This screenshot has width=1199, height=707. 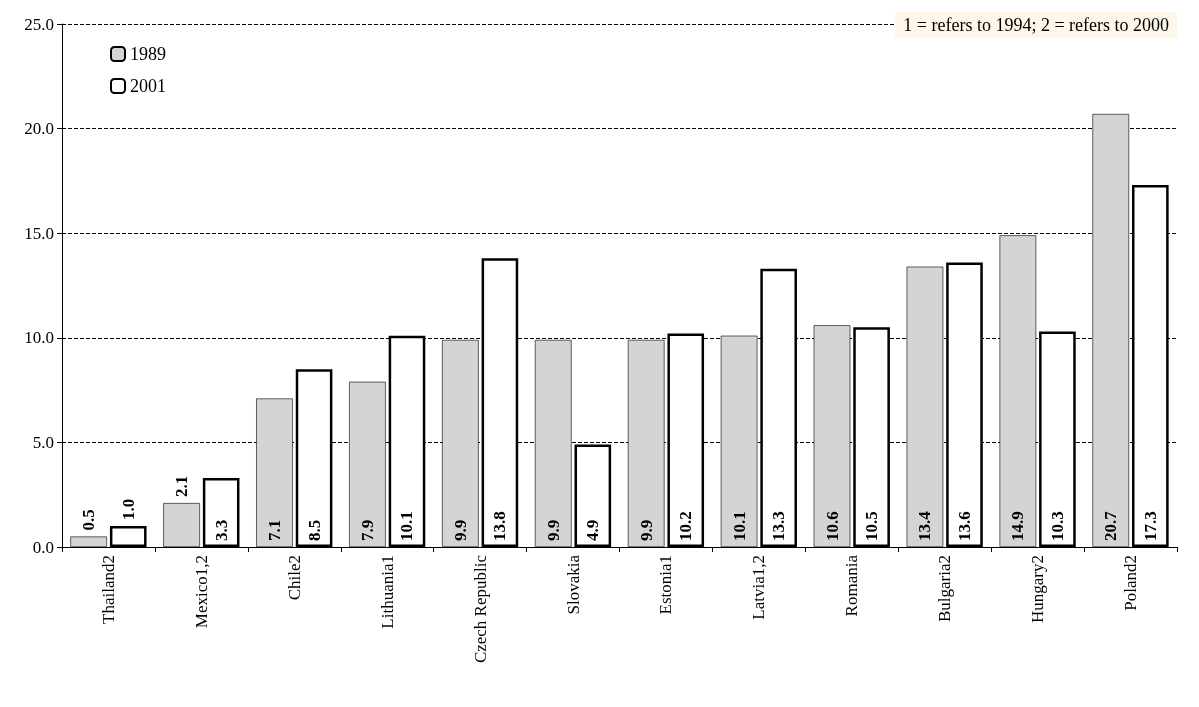 What do you see at coordinates (221, 530) in the screenshot?
I see `data-label: 3.3` at bounding box center [221, 530].